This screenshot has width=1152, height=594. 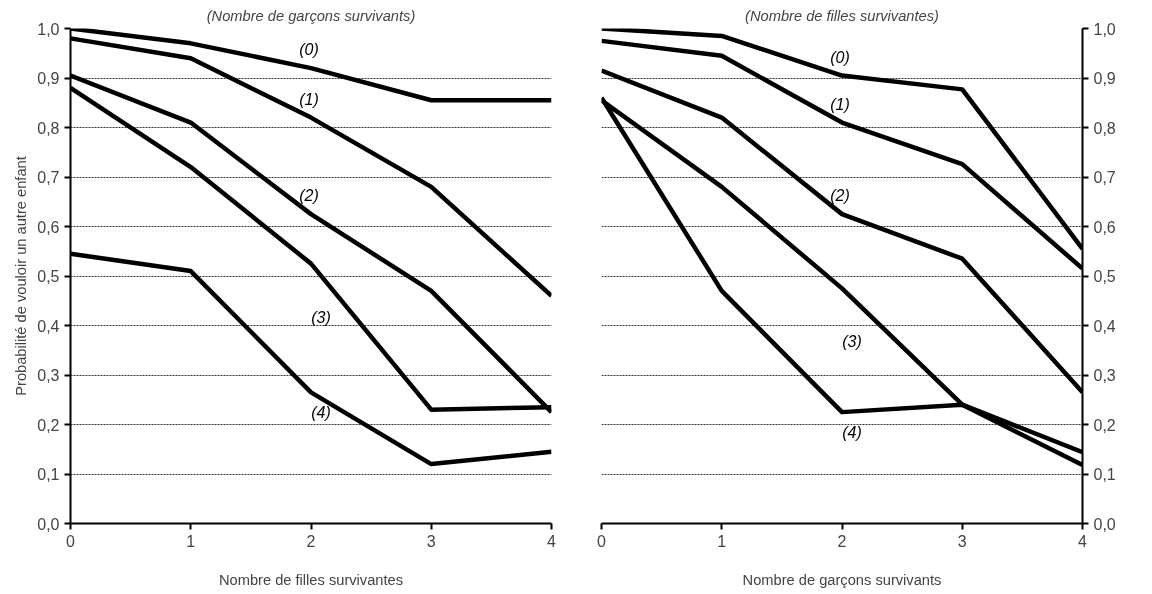 What do you see at coordinates (842, 15) in the screenshot?
I see `chart-title: (Nombre de filles survivantes)` at bounding box center [842, 15].